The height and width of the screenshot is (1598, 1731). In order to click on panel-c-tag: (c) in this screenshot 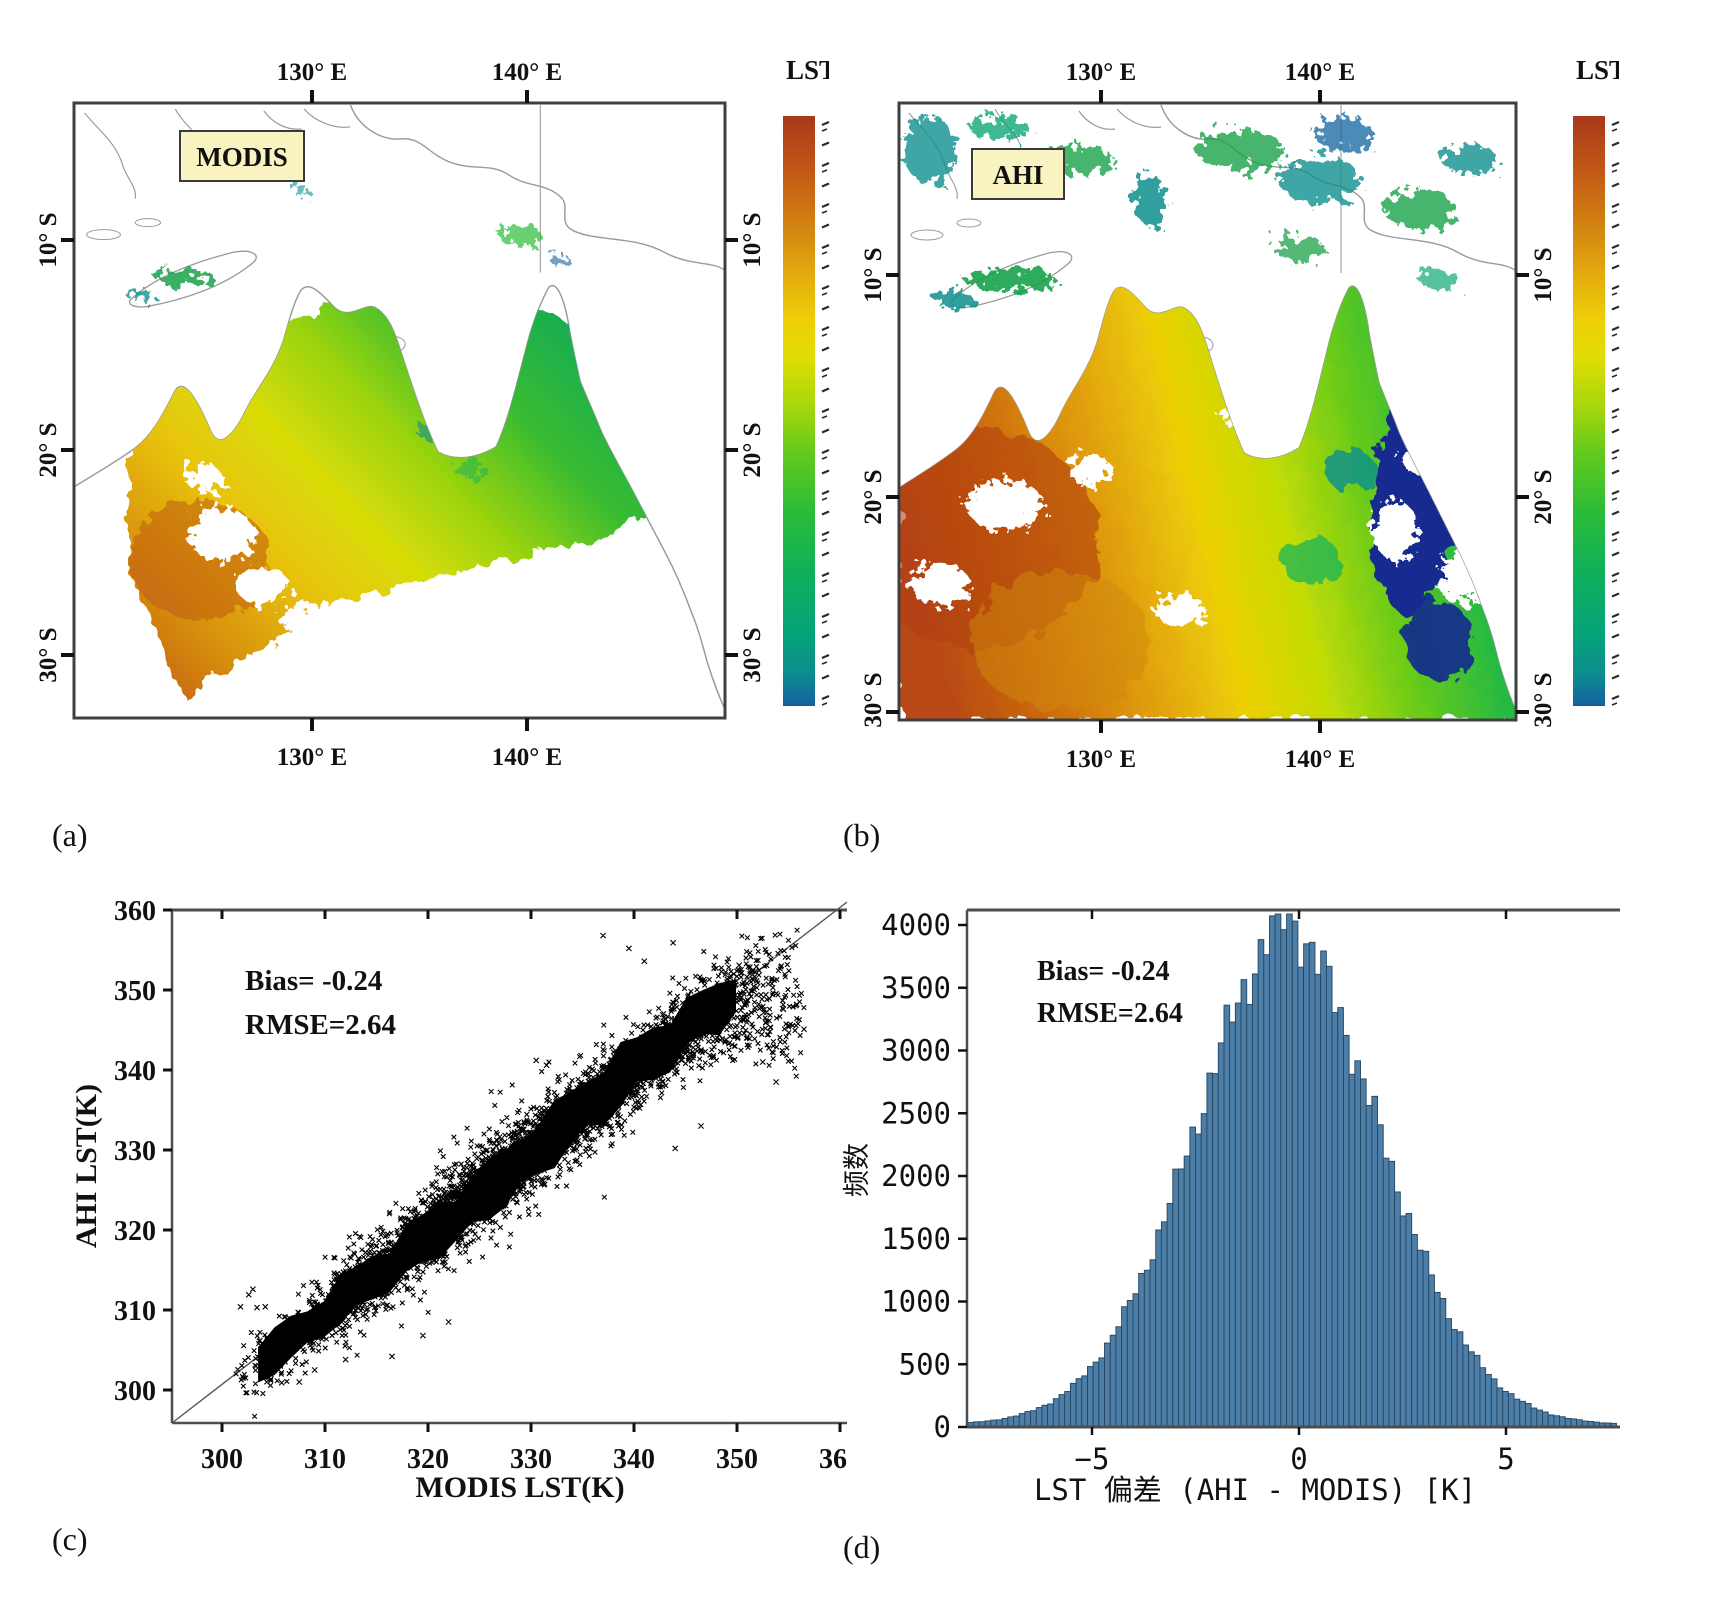, I will do `click(70, 1539)`.